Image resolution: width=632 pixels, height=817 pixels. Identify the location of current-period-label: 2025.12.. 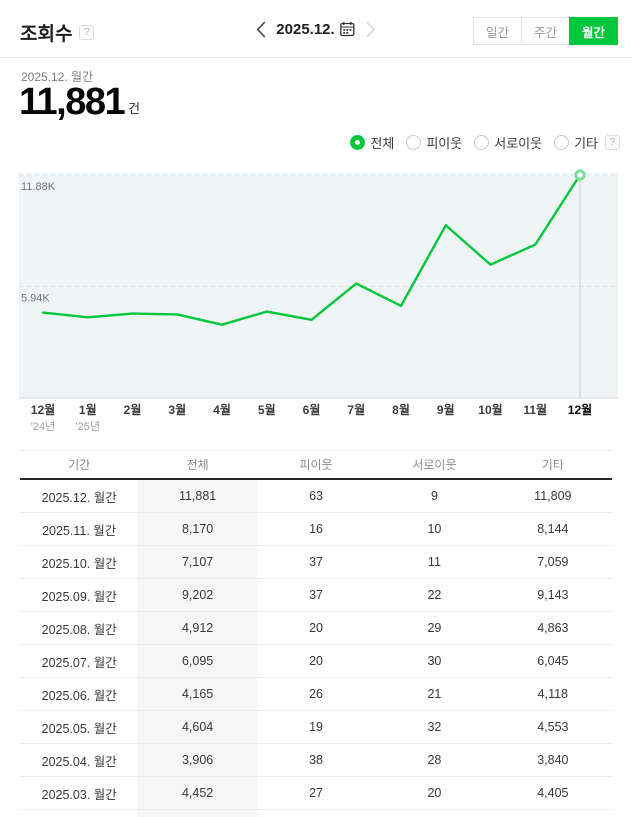
(305, 29).